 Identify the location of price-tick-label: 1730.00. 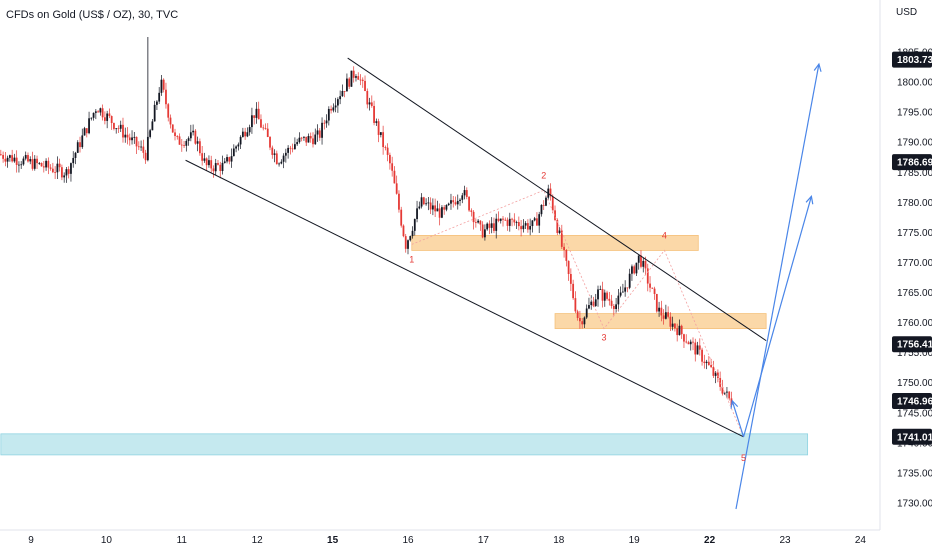
(914, 503).